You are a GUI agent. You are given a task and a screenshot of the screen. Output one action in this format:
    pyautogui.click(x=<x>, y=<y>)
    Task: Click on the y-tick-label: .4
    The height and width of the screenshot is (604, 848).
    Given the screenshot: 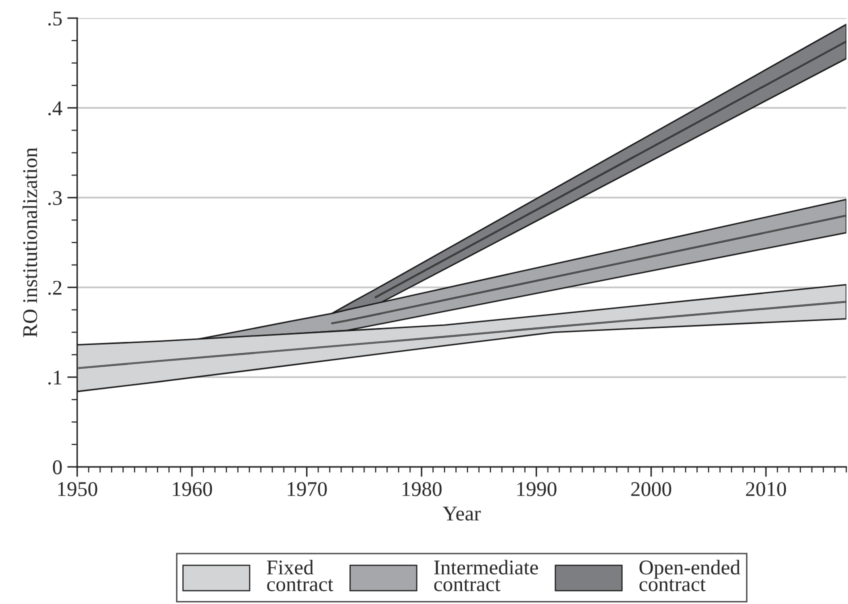 What is the action you would take?
    pyautogui.click(x=55, y=108)
    